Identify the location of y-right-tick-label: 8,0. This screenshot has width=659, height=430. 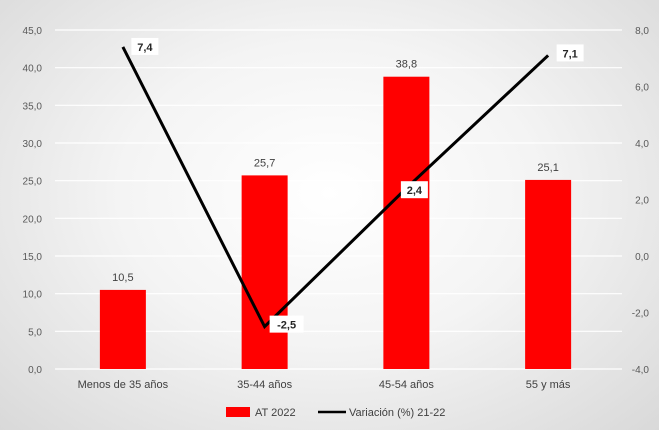
(642, 31).